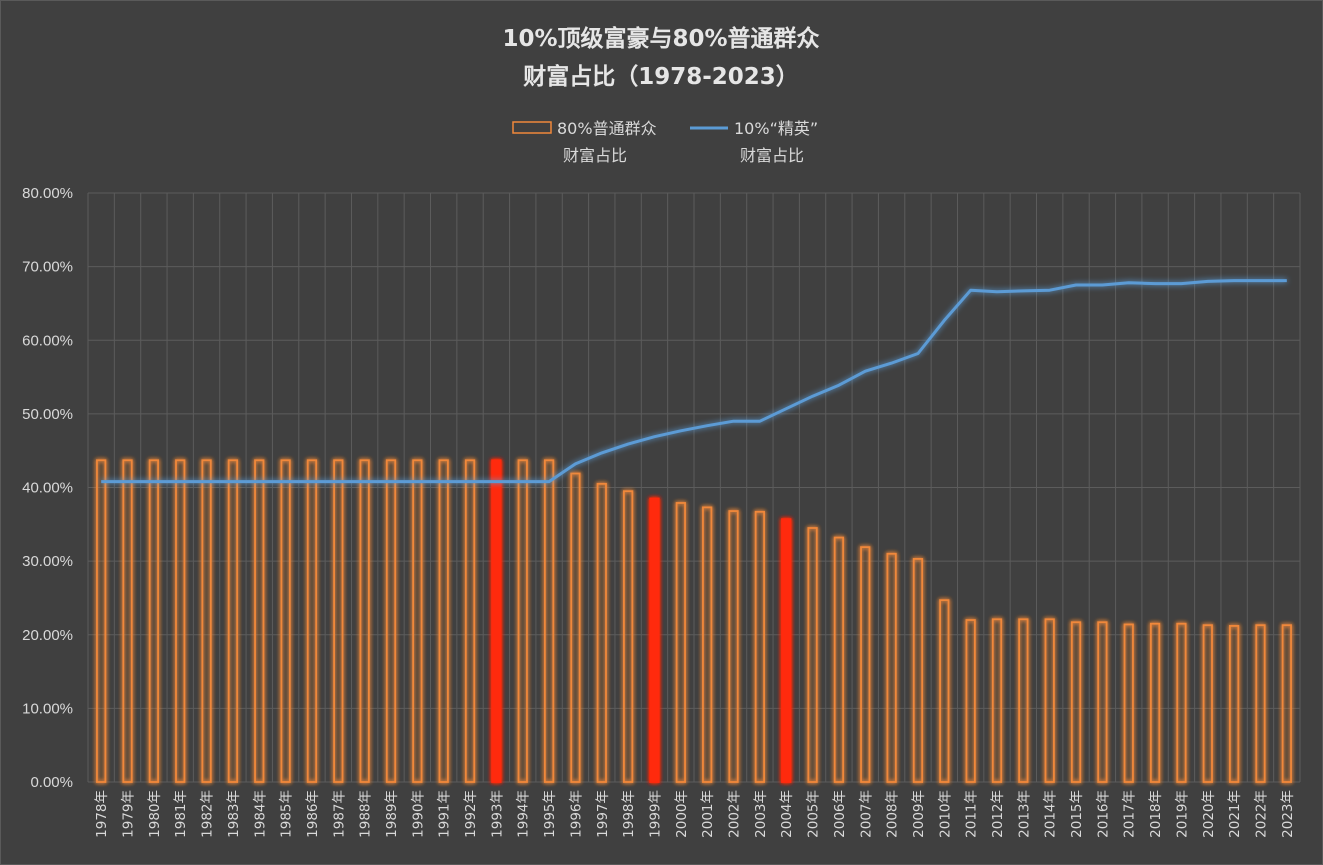 Image resolution: width=1323 pixels, height=865 pixels. What do you see at coordinates (1288, 814) in the screenshot?
I see `x-tick-label: 2023年` at bounding box center [1288, 814].